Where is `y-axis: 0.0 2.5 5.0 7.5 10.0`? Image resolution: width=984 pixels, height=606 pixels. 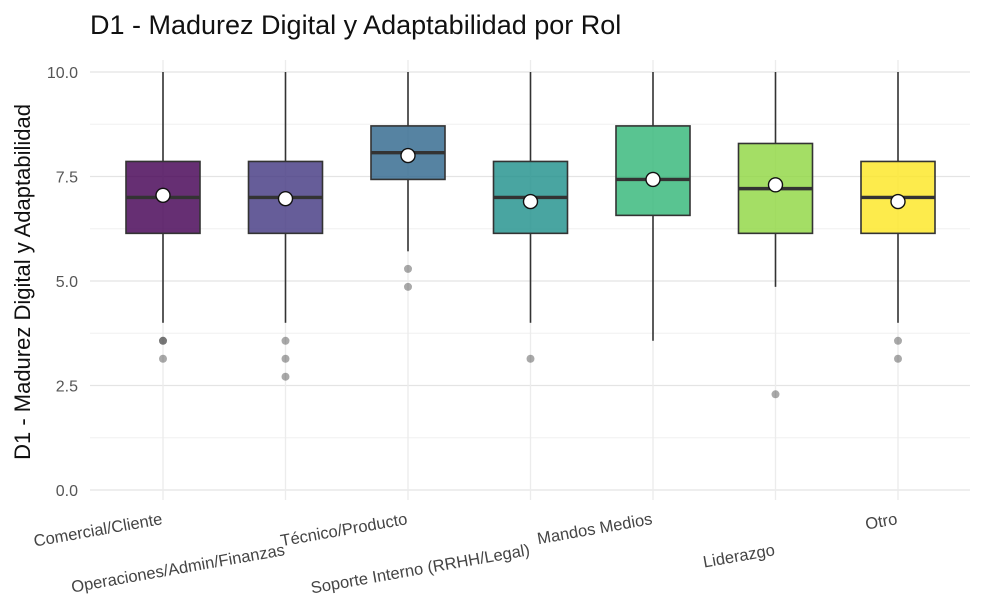 y-axis: 0.0 2.5 5.0 7.5 10.0 is located at coordinates (62, 282).